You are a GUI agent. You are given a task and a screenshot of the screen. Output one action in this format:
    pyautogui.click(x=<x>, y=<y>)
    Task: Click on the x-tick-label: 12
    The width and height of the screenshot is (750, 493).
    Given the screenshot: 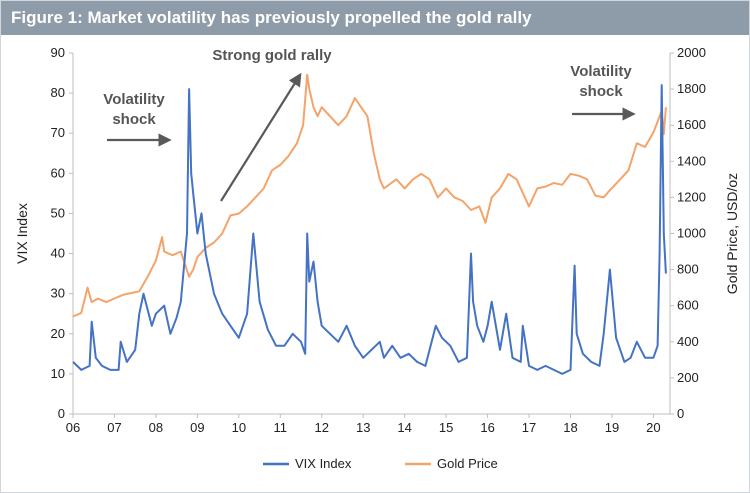 What is the action you would take?
    pyautogui.click(x=322, y=427)
    